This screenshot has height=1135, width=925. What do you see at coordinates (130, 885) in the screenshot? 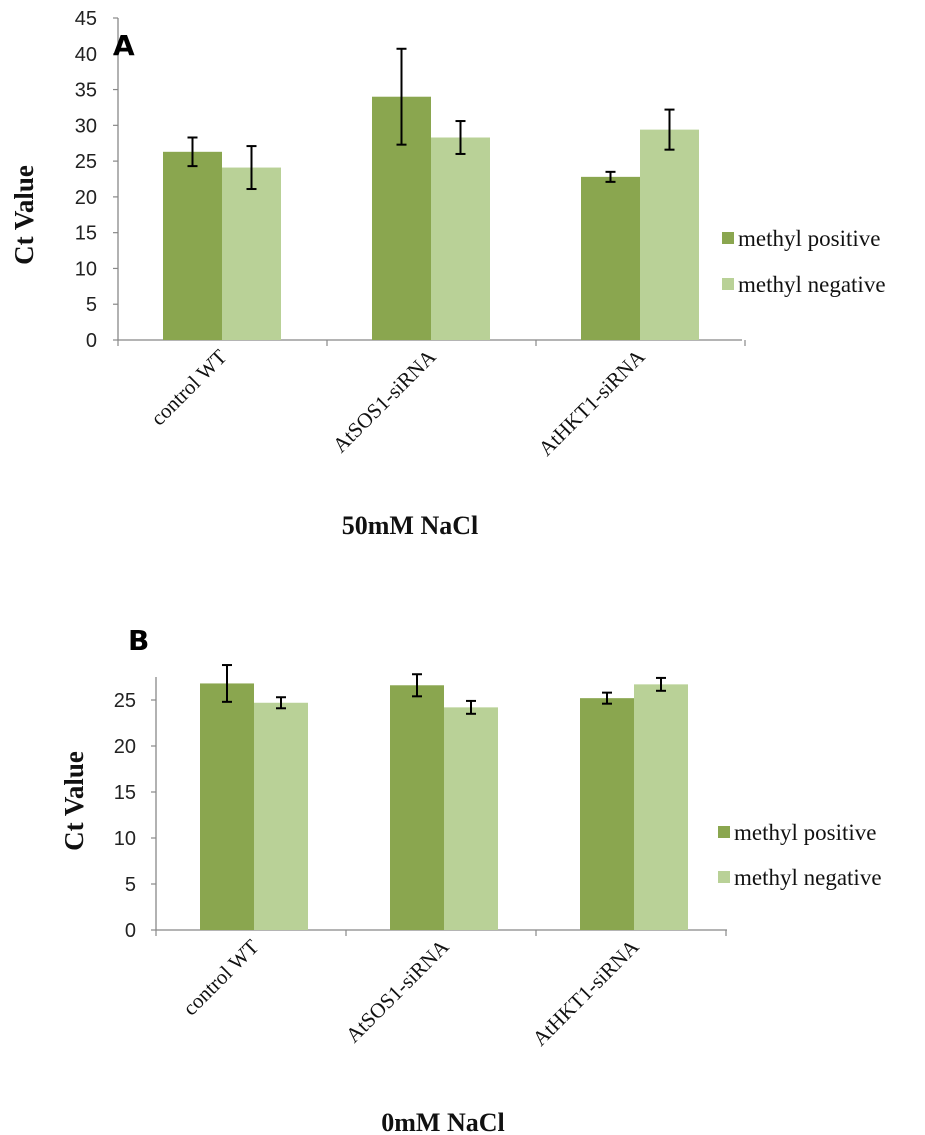
I see `panel-b-y-tick-label: 5` at bounding box center [130, 885].